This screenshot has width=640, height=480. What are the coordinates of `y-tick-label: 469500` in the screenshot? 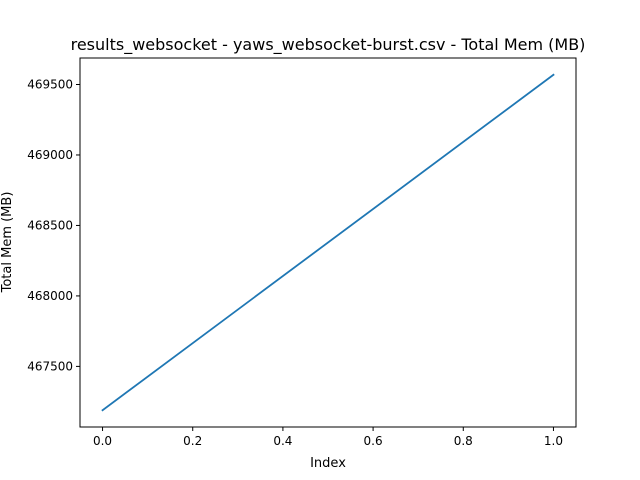 It's located at (50, 84).